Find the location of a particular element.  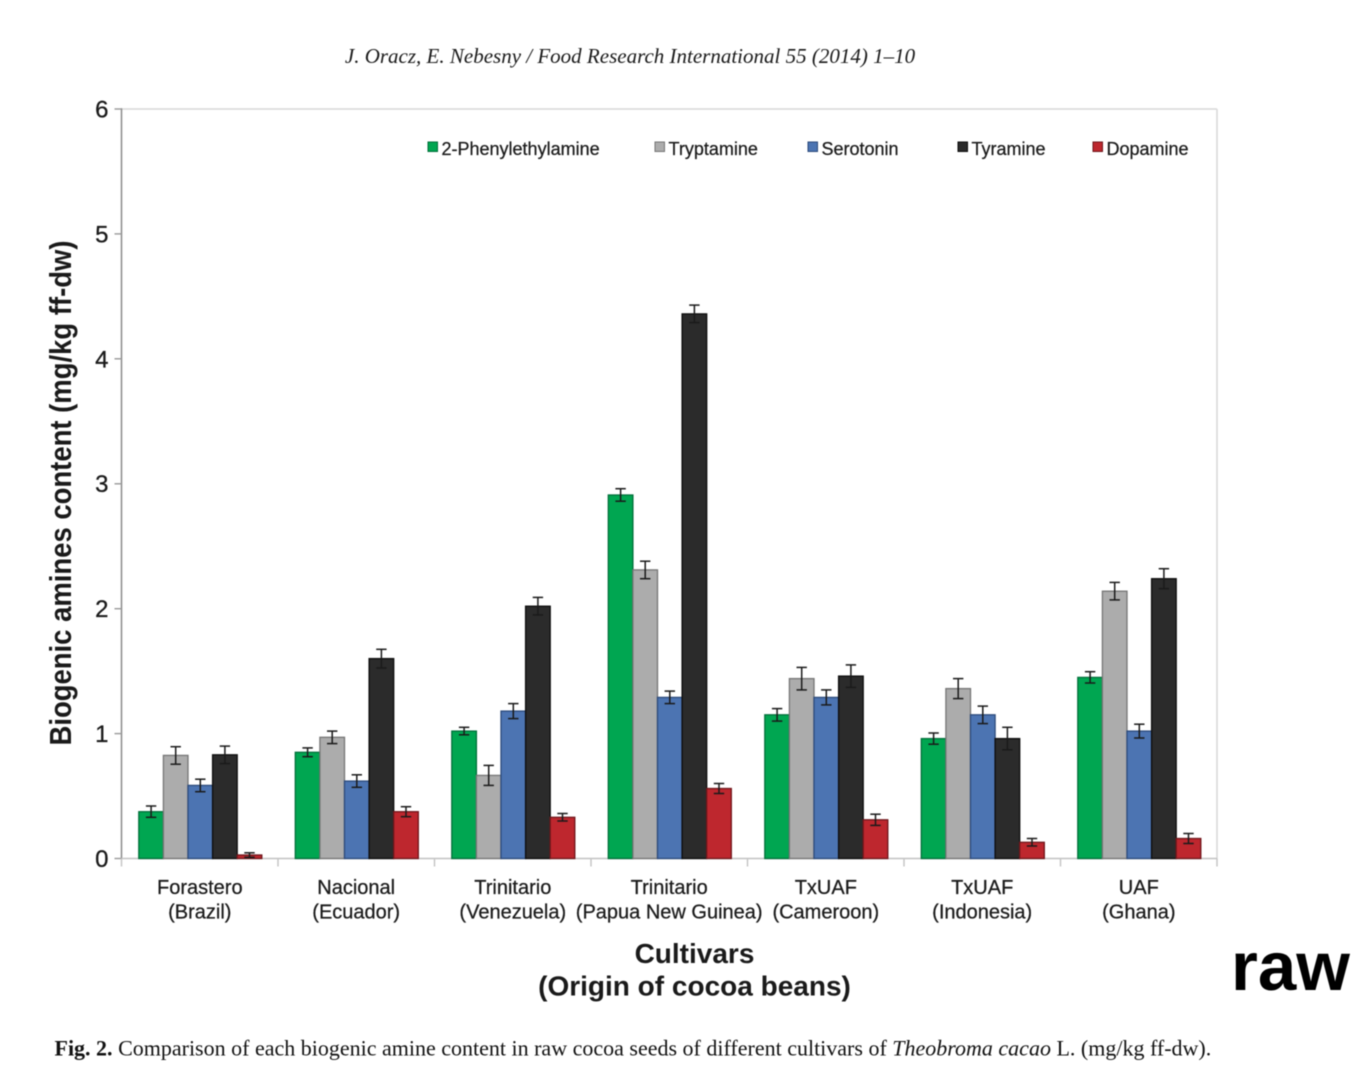

svg-text: 0 is located at coordinates (101, 859).